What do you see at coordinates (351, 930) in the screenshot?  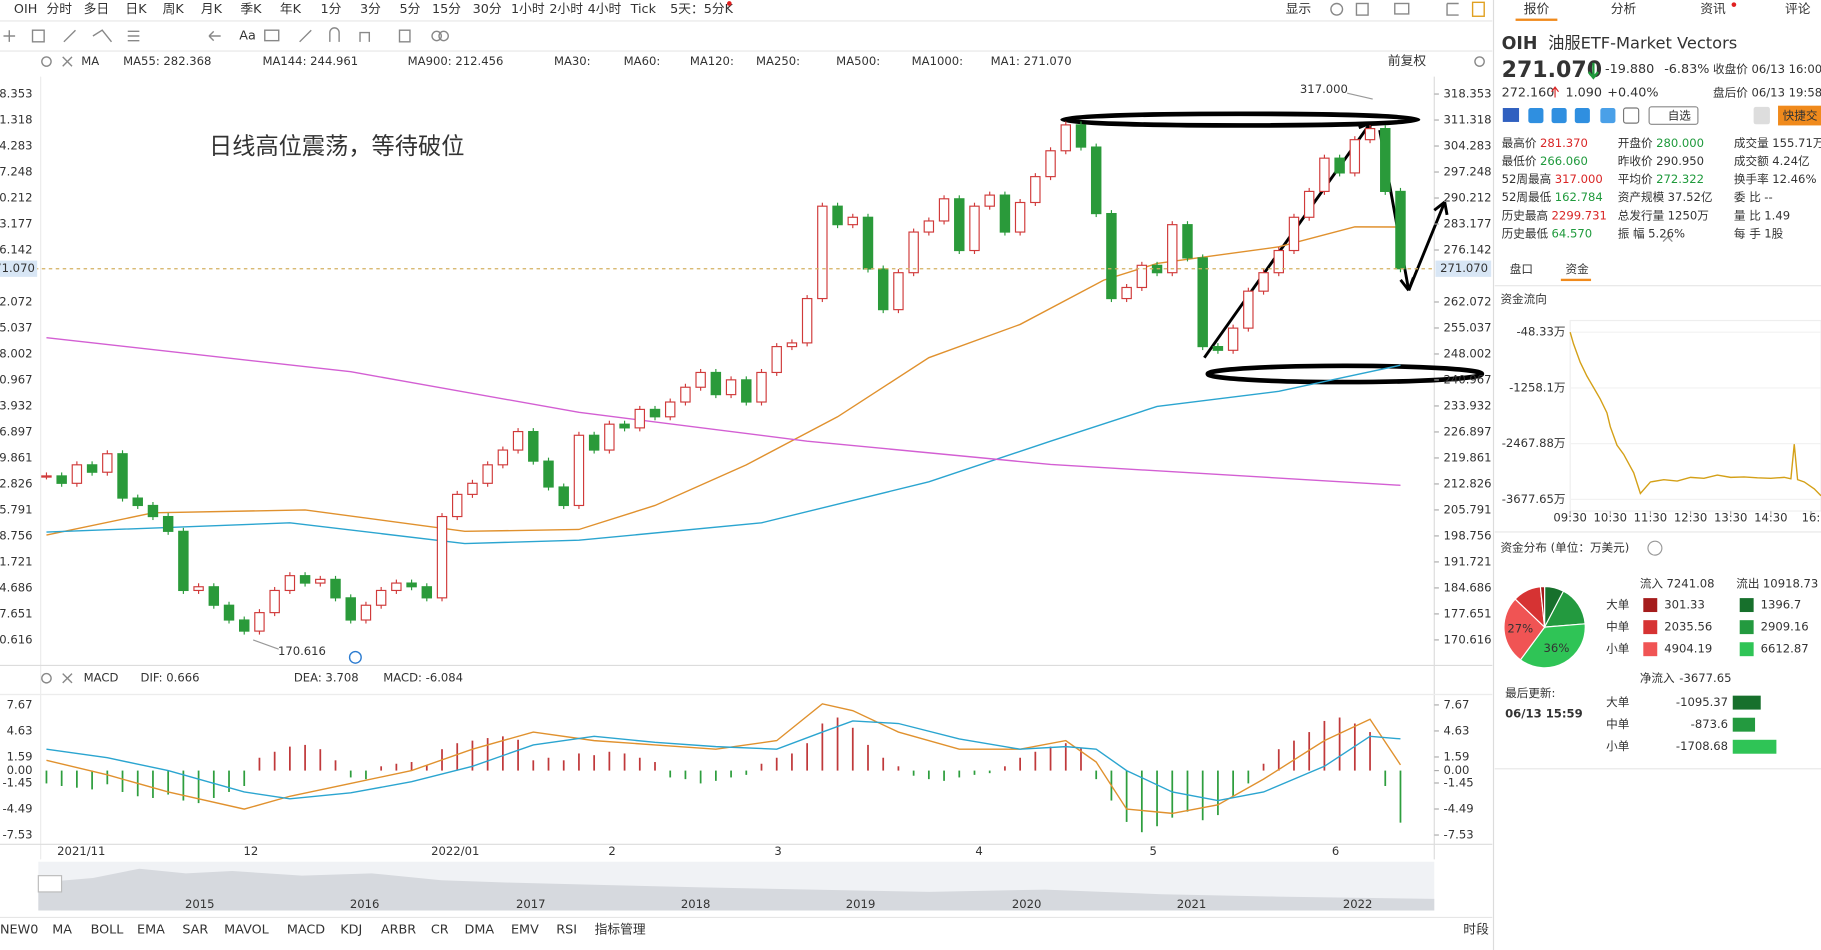 I see `indicator-tab: KDJ` at bounding box center [351, 930].